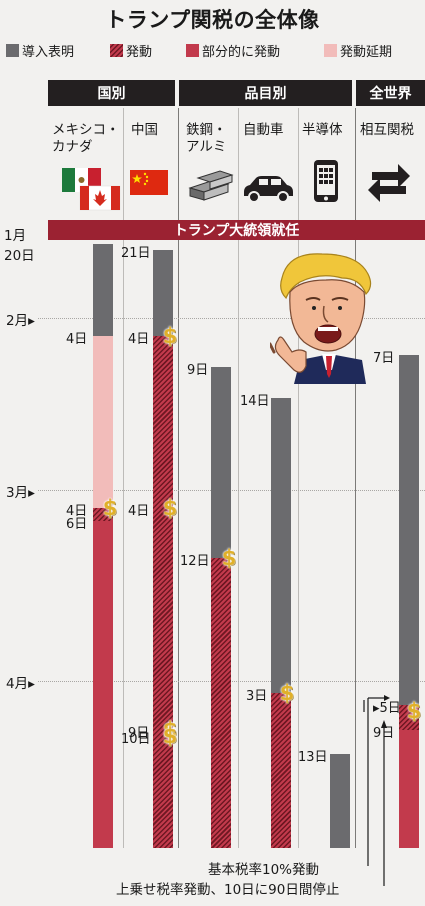  Describe the element at coordinates (326, 181) in the screenshot. I see `smartphone-icon` at that location.